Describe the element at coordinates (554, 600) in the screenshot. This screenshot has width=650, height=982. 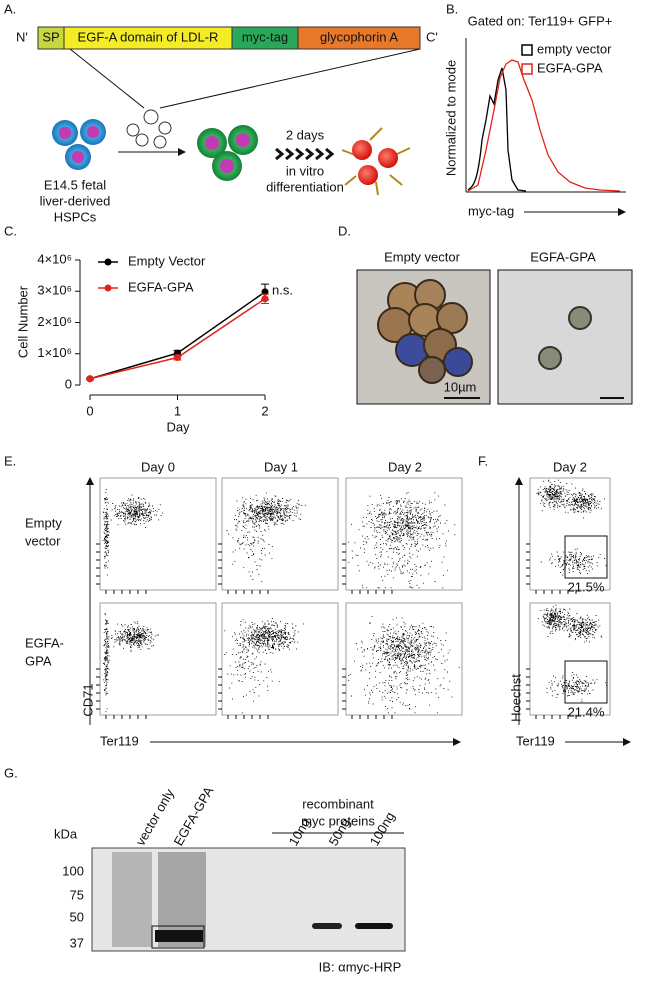
I see `panel-f: F. Day 2 Hoechst Ter119 21.5% 21.4%` at that location.